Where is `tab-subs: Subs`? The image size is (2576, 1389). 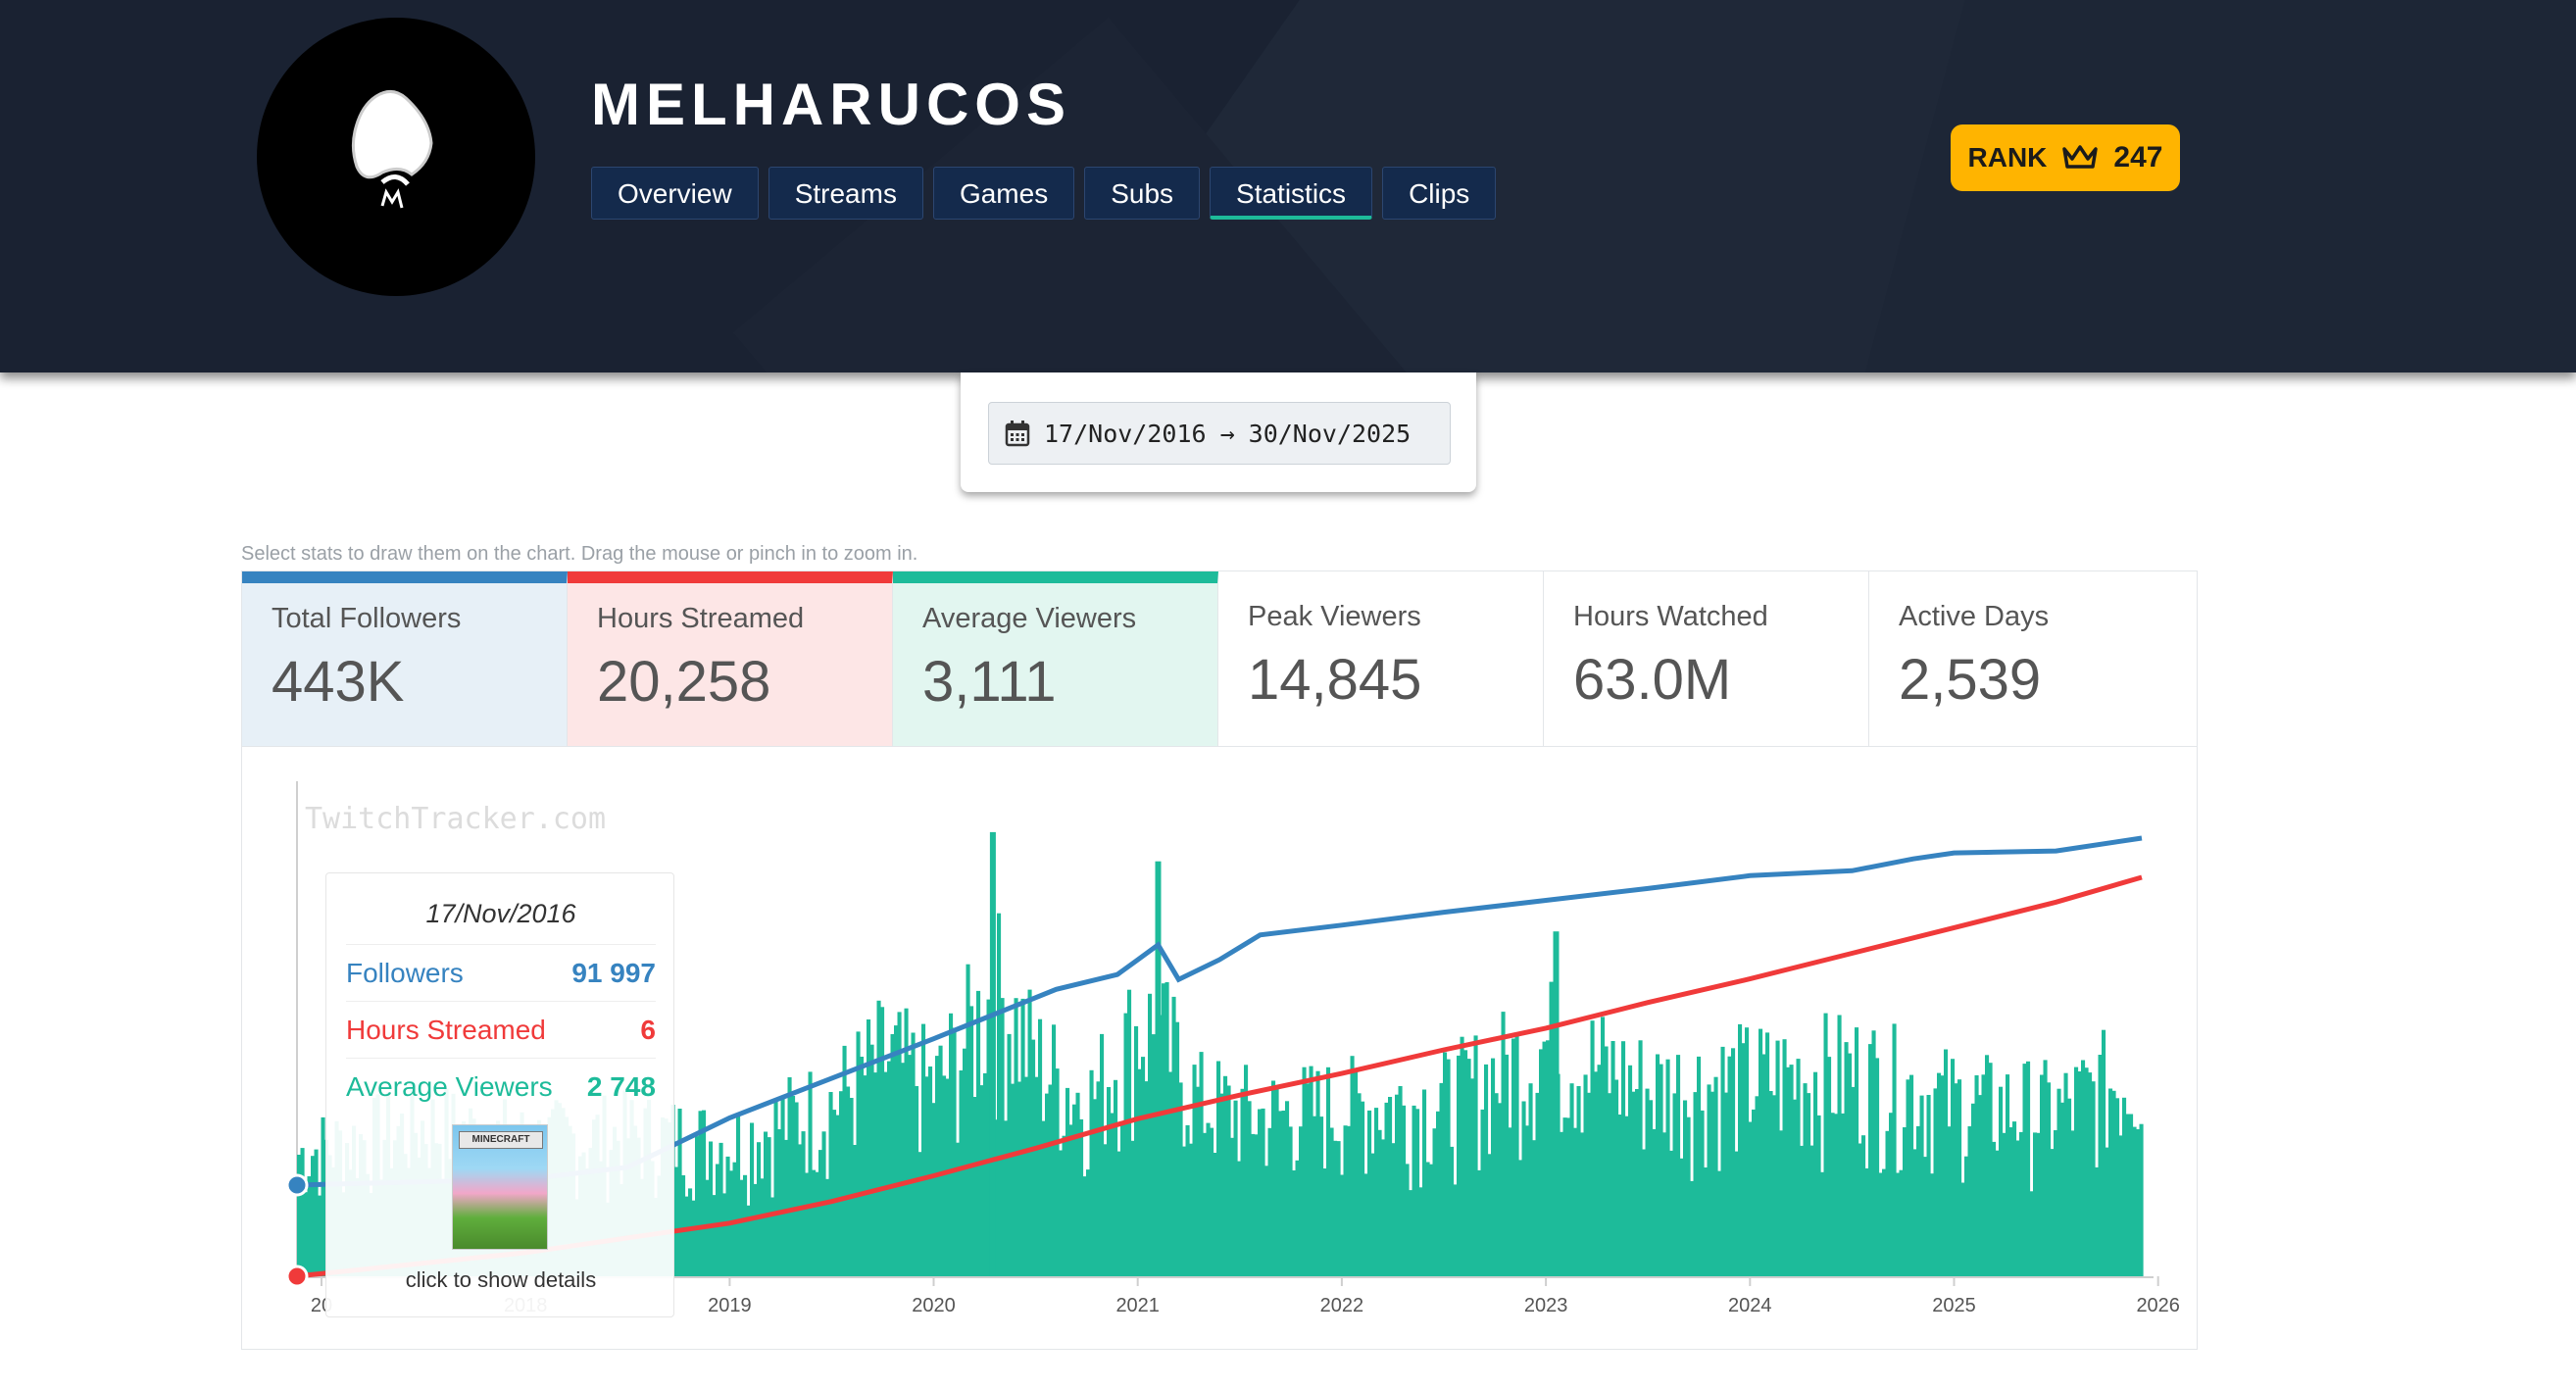 tab-subs: Subs is located at coordinates (1142, 193).